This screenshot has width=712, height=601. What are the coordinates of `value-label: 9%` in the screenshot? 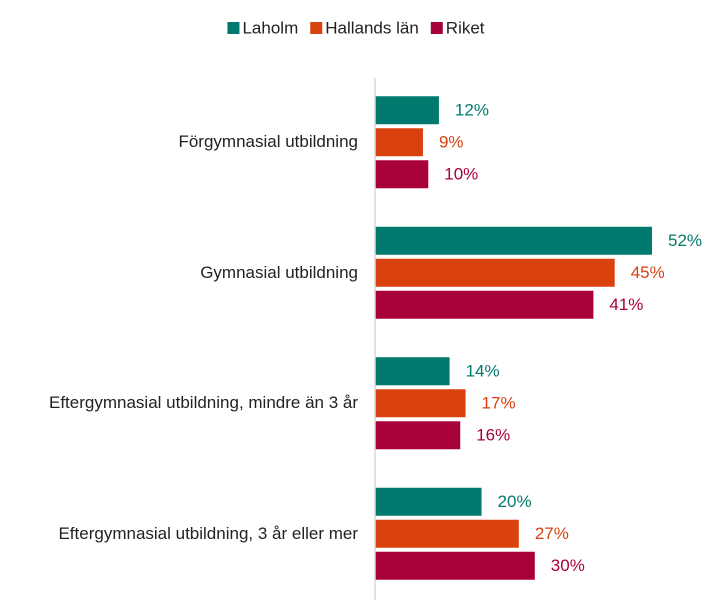 It's located at (451, 142).